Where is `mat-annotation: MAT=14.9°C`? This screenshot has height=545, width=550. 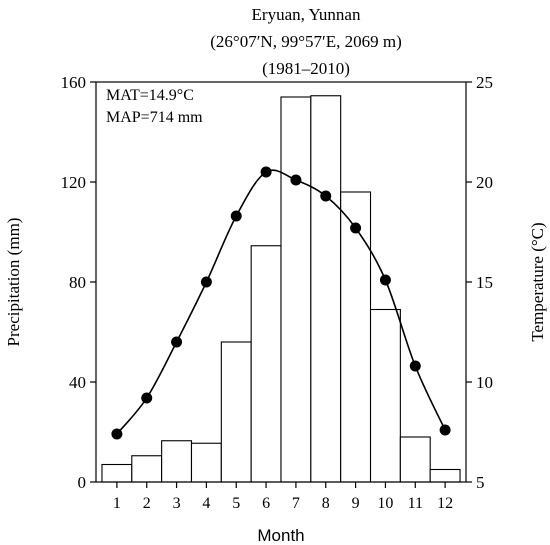 mat-annotation: MAT=14.9°C is located at coordinates (150, 95).